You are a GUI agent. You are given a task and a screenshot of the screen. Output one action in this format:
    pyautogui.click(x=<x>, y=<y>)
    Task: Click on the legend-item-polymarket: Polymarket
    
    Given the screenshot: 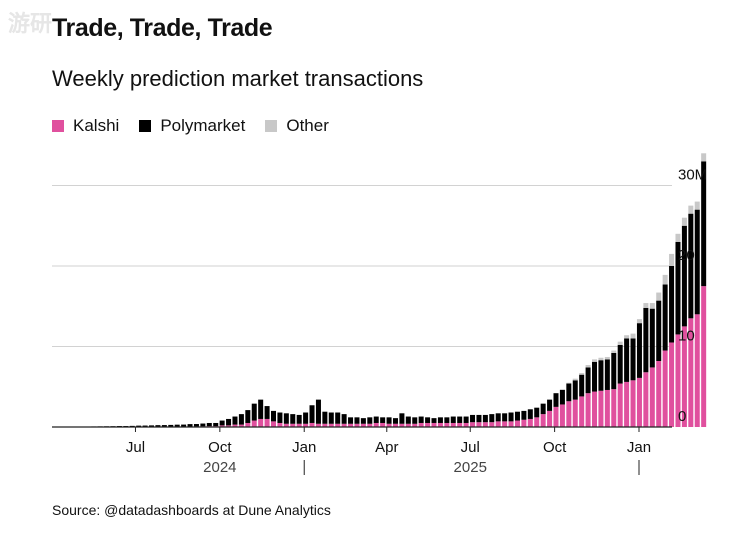 What is the action you would take?
    pyautogui.click(x=192, y=126)
    